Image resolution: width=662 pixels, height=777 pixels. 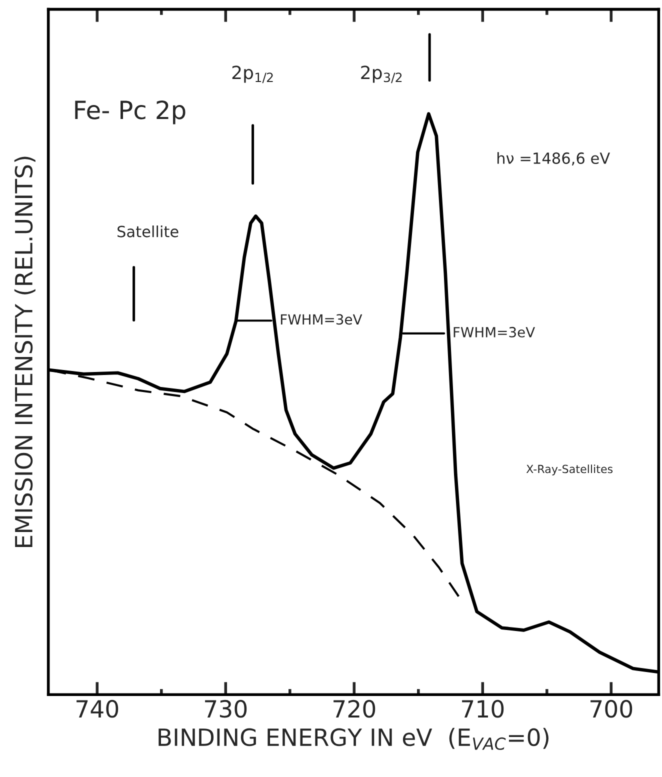 I want to click on x-tick-label: 730, so click(x=226, y=709).